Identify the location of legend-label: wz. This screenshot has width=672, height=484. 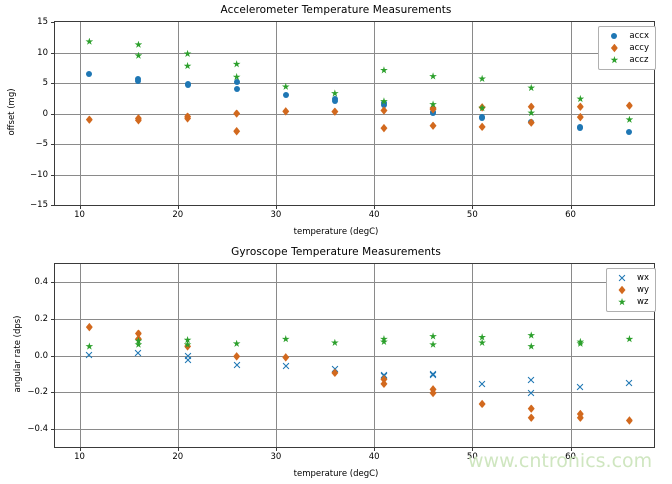
(643, 302).